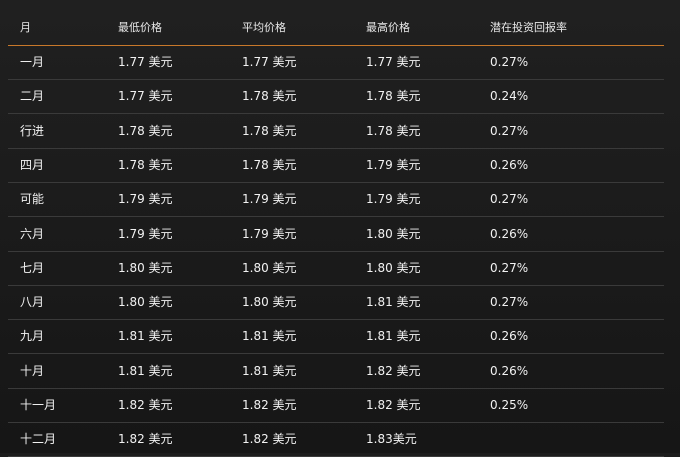 The height and width of the screenshot is (457, 680). I want to click on table-cell: 行进, so click(32, 130).